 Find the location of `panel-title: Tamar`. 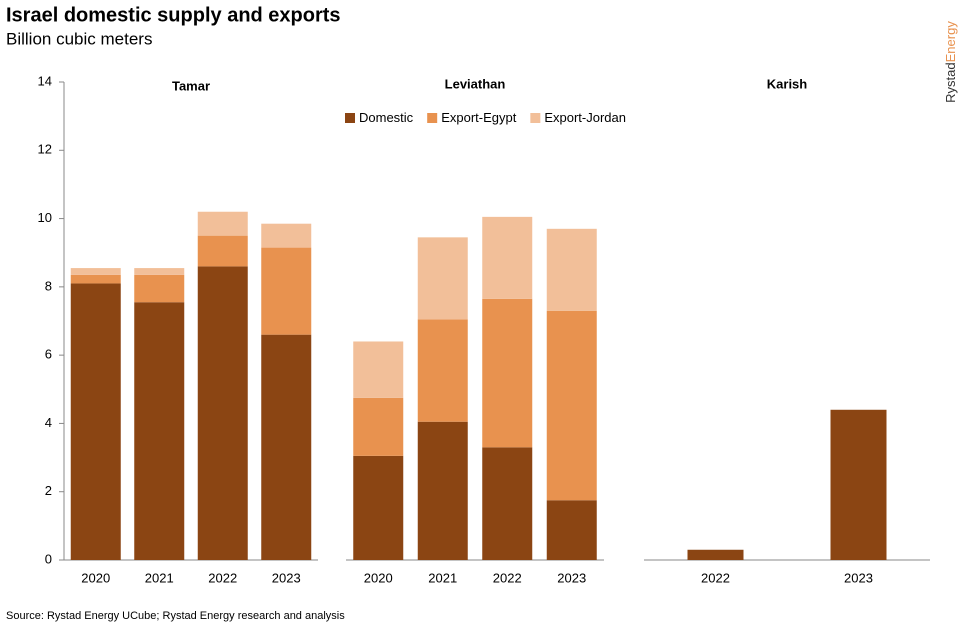

panel-title: Tamar is located at coordinates (191, 85).